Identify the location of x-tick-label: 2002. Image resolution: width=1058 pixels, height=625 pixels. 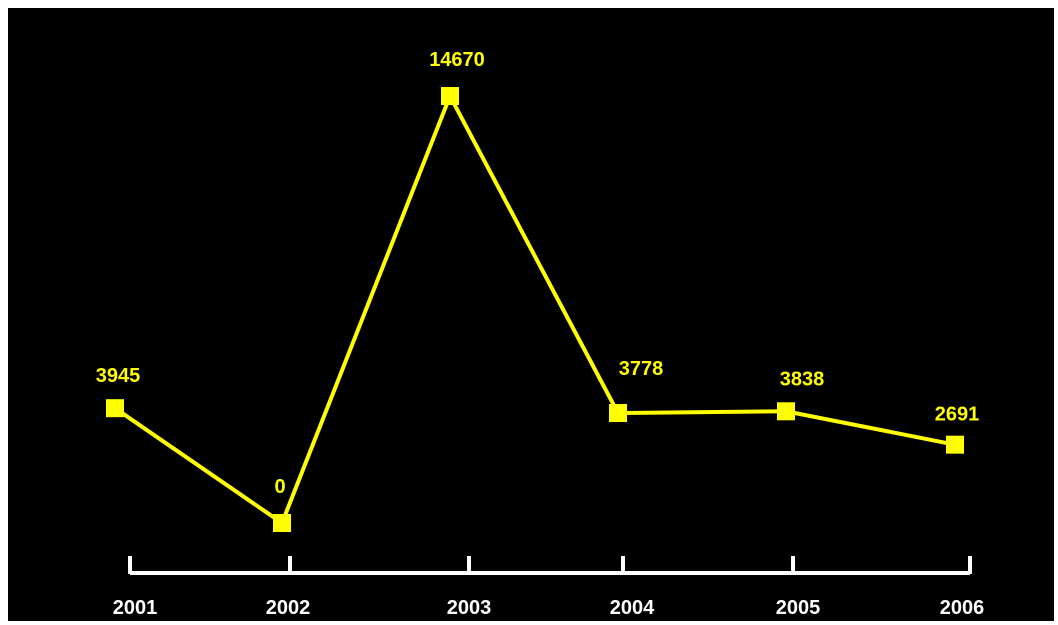
(288, 608).